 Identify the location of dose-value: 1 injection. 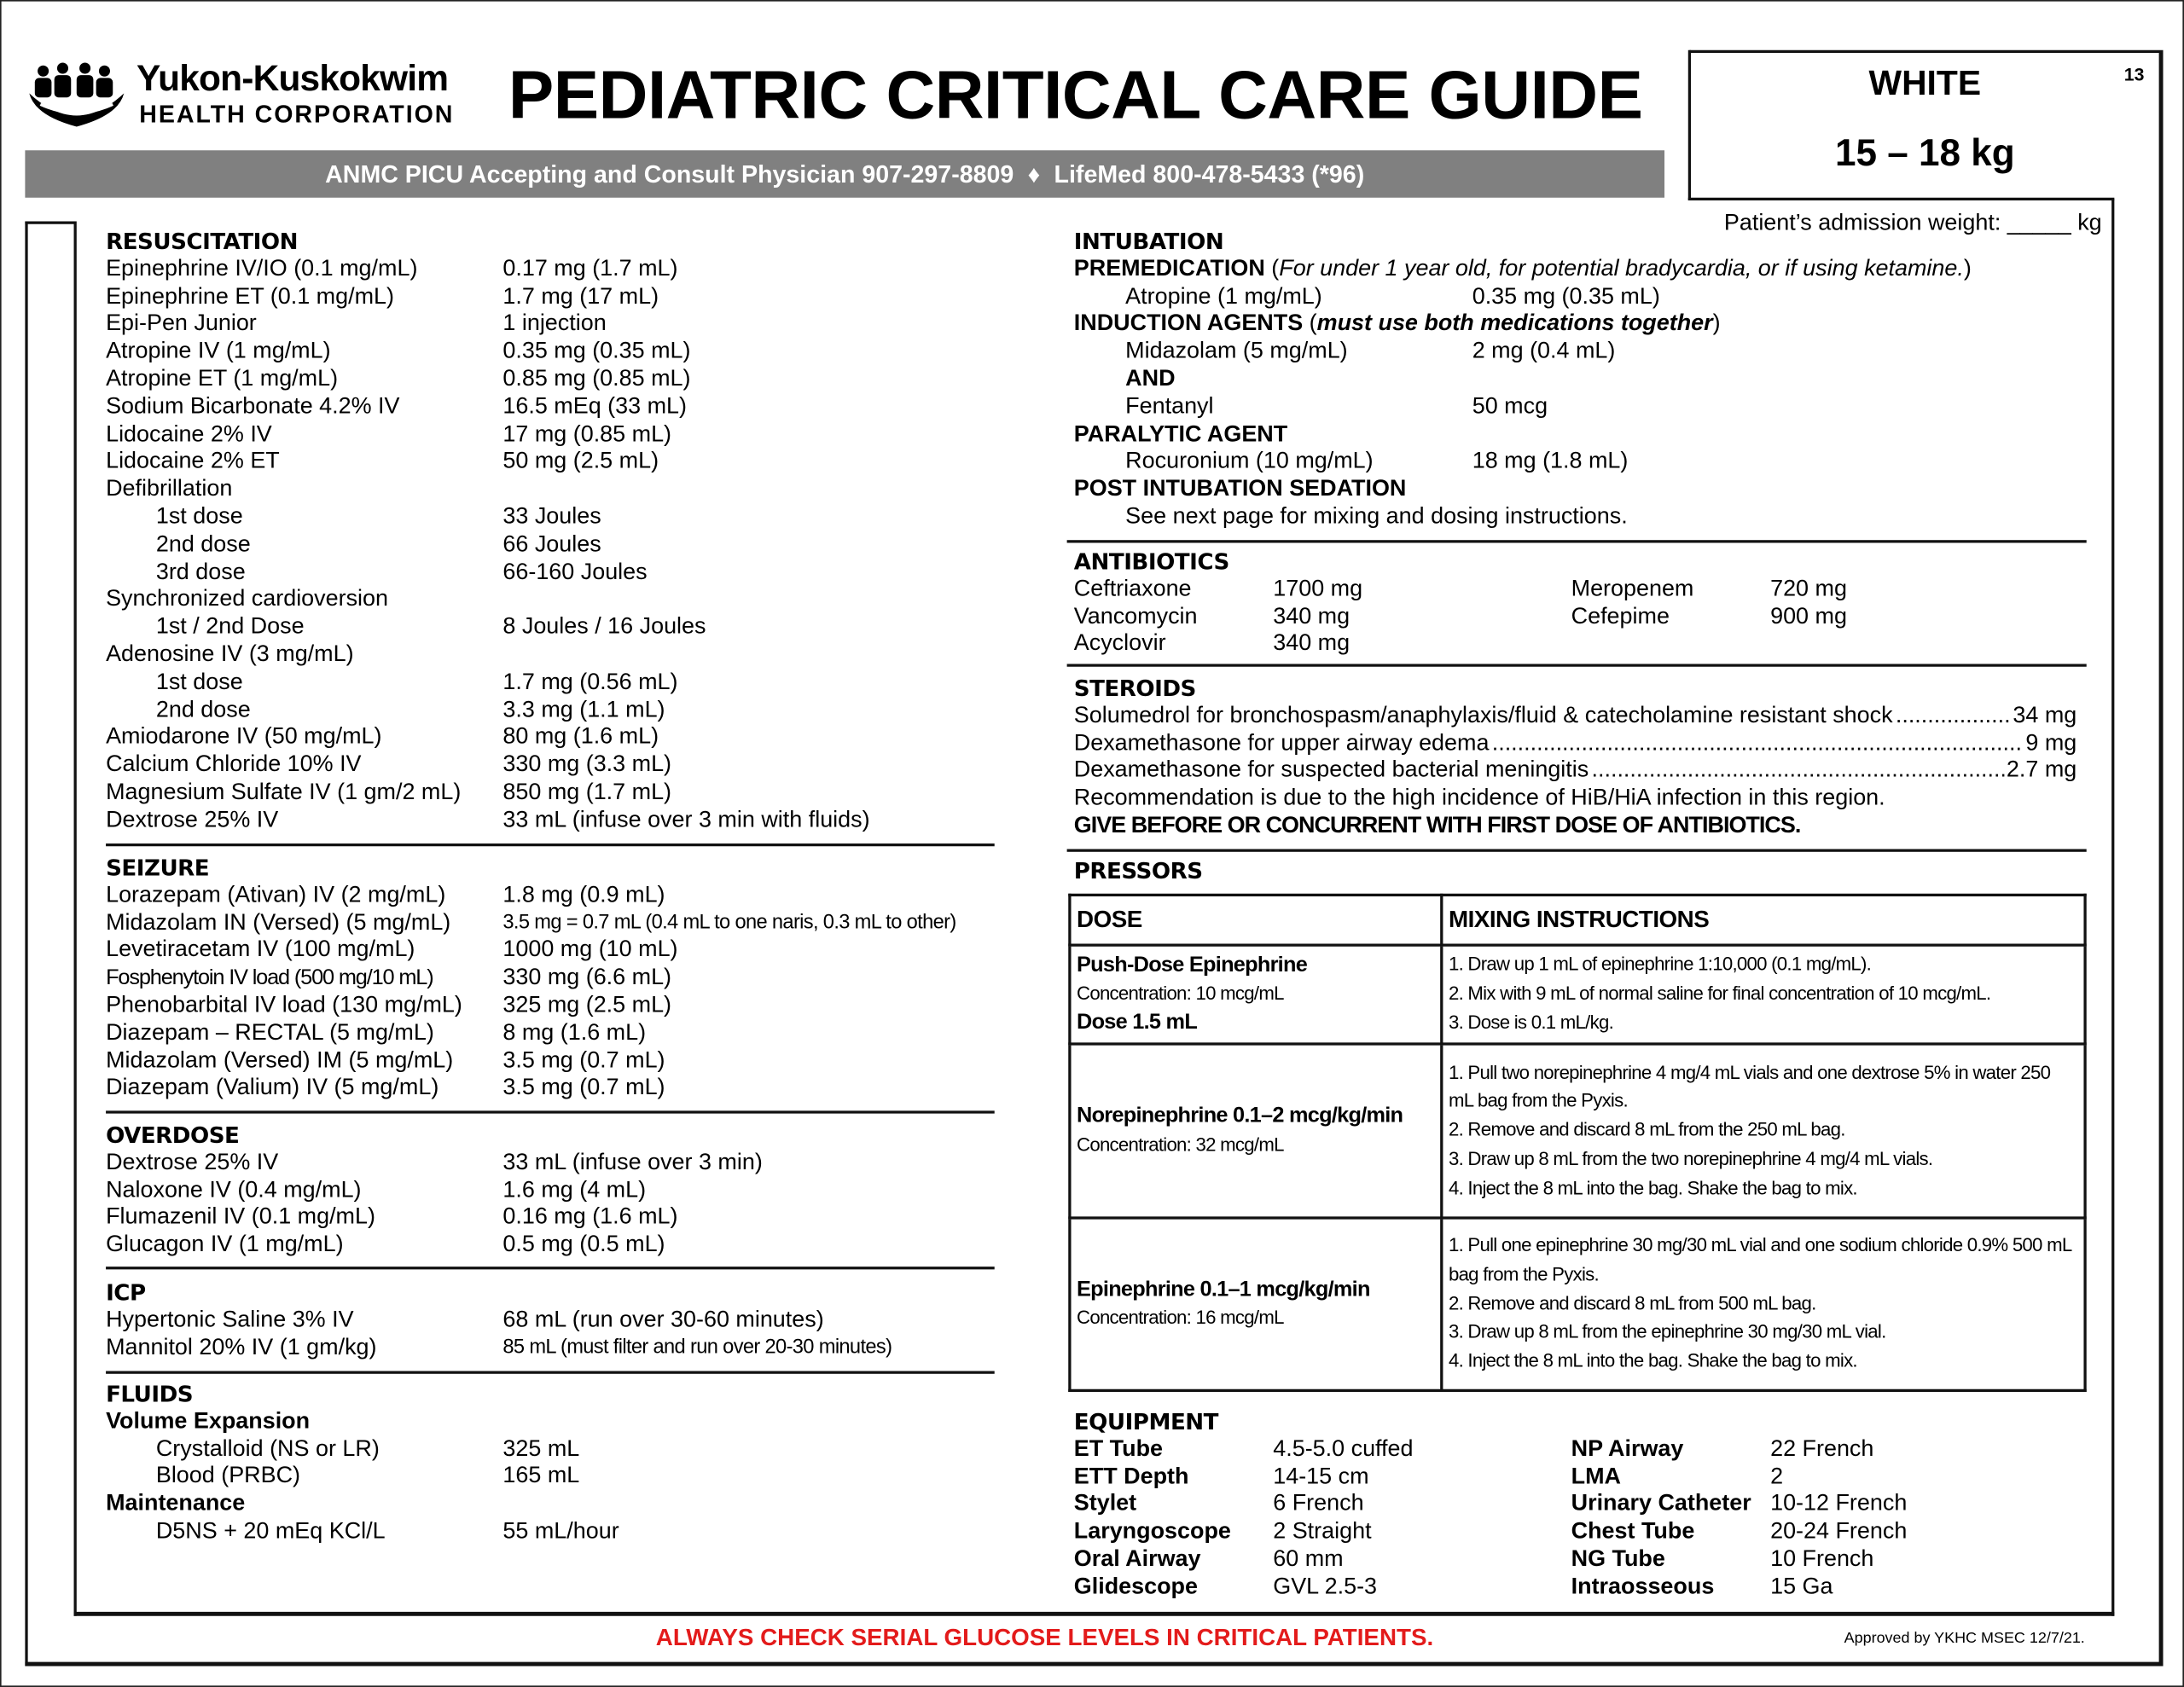
(555, 323).